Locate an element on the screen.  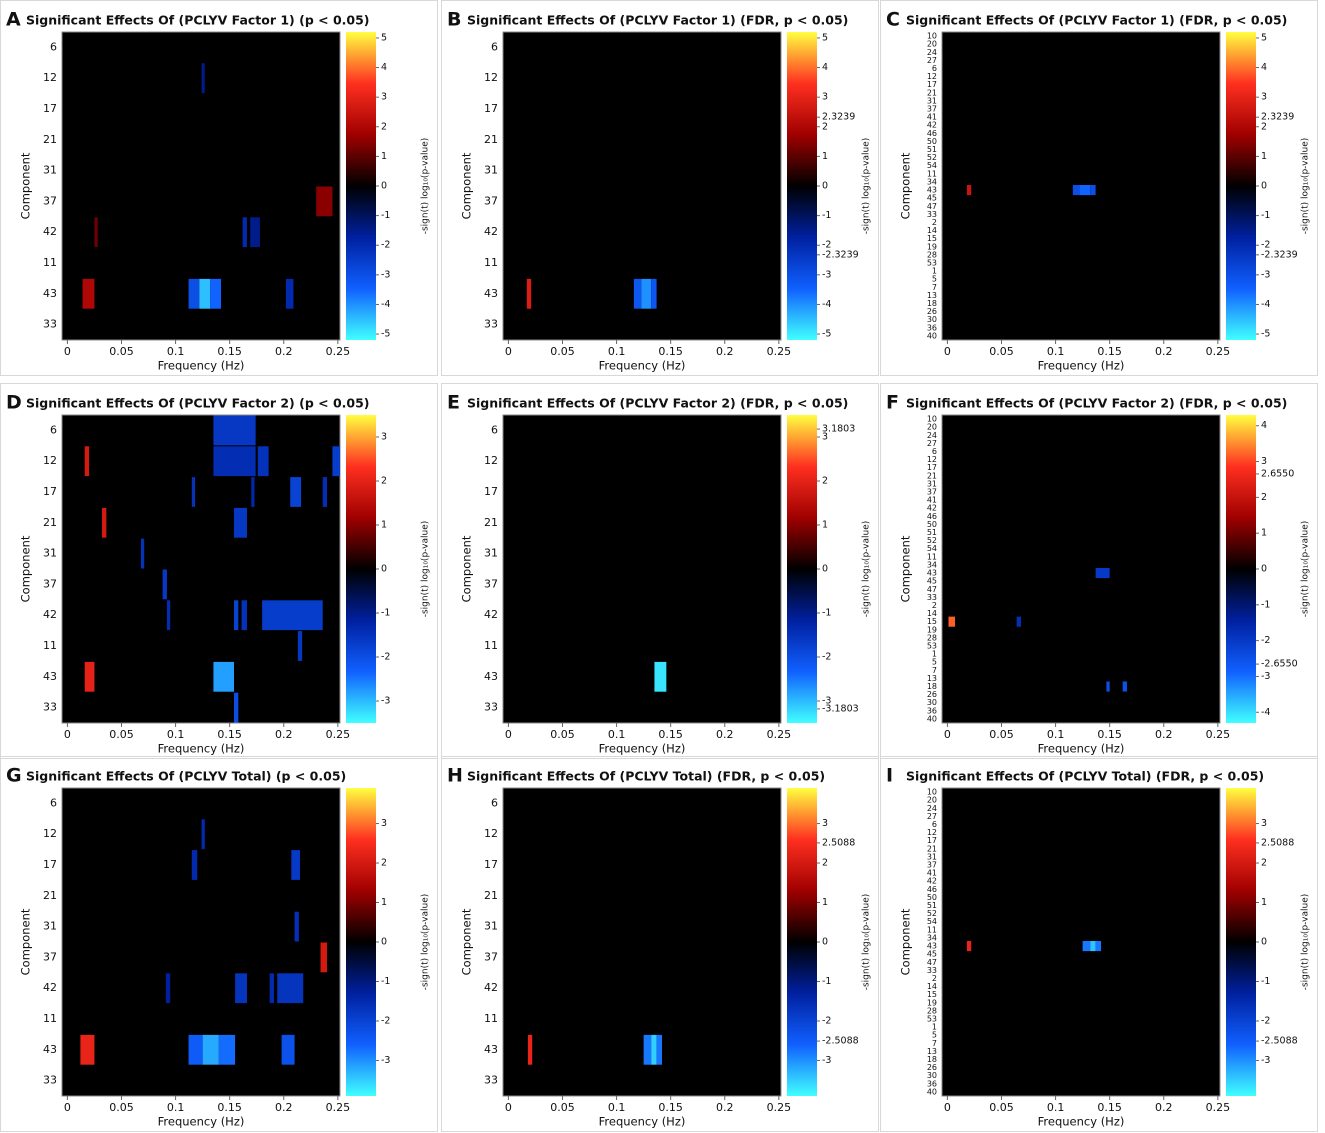
y-tick-label: 18 is located at coordinates (932, 686).